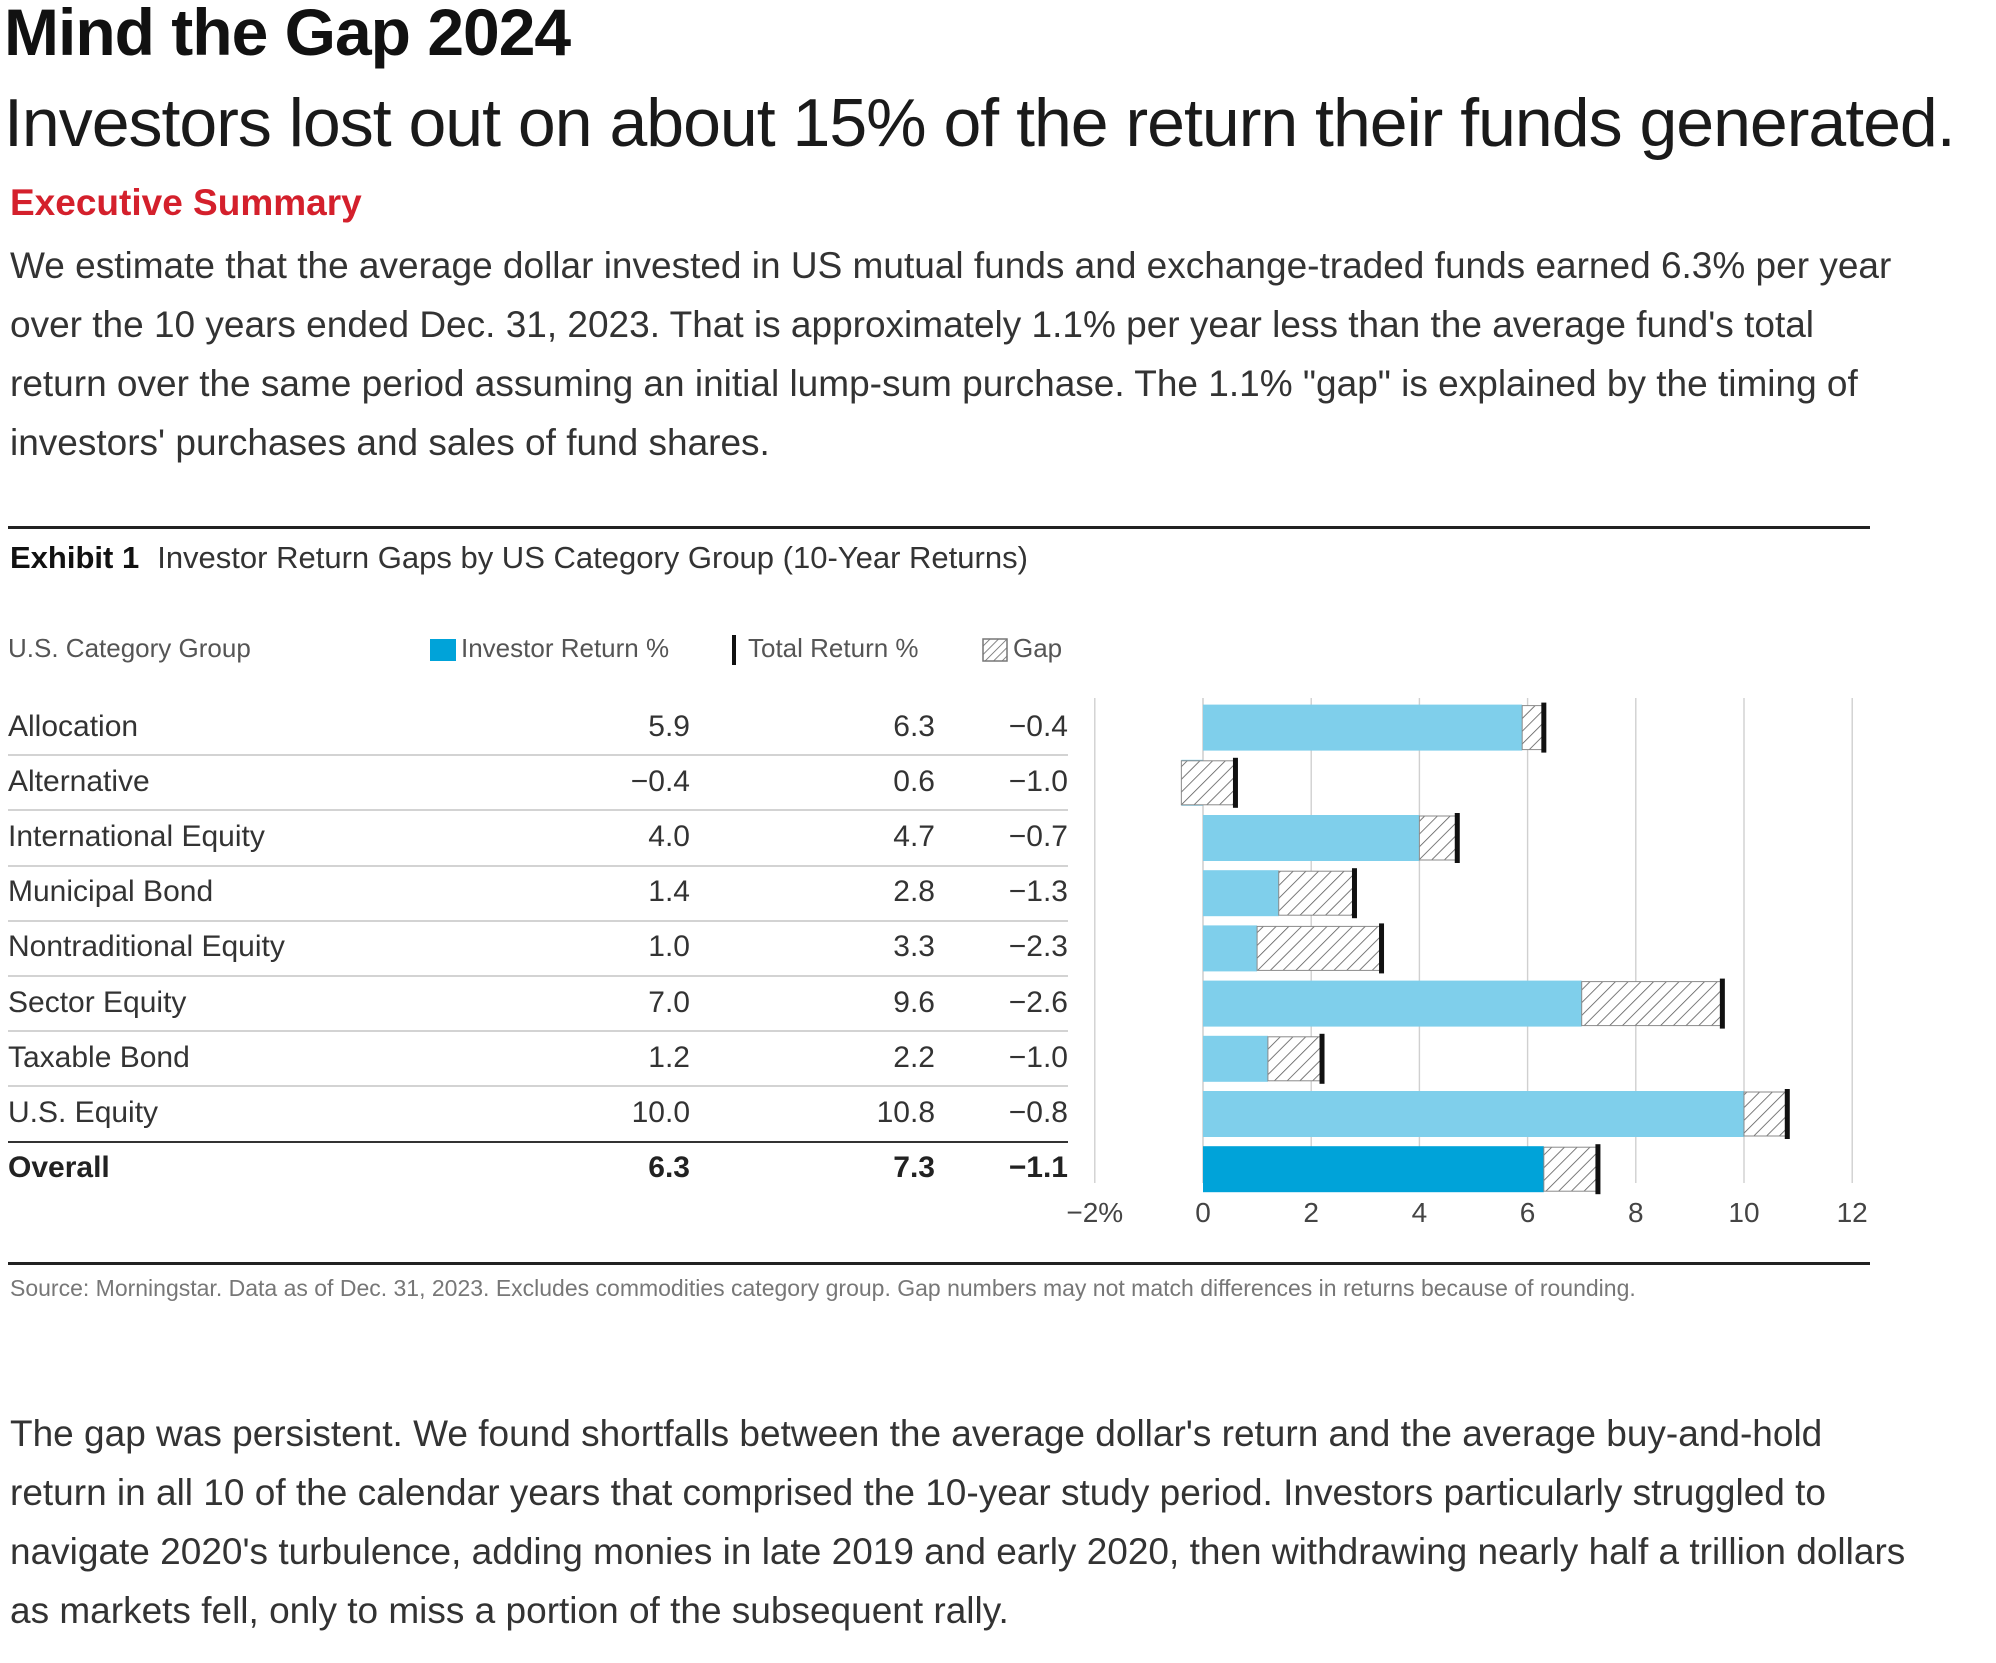 The image size is (1996, 1663). I want to click on legend-gap-swatch, so click(995, 650).